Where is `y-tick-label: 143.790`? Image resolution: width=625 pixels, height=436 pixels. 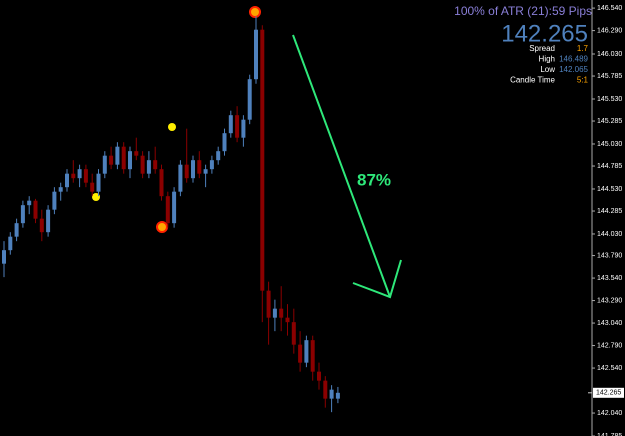
y-tick-label: 143.790 is located at coordinates (609, 255).